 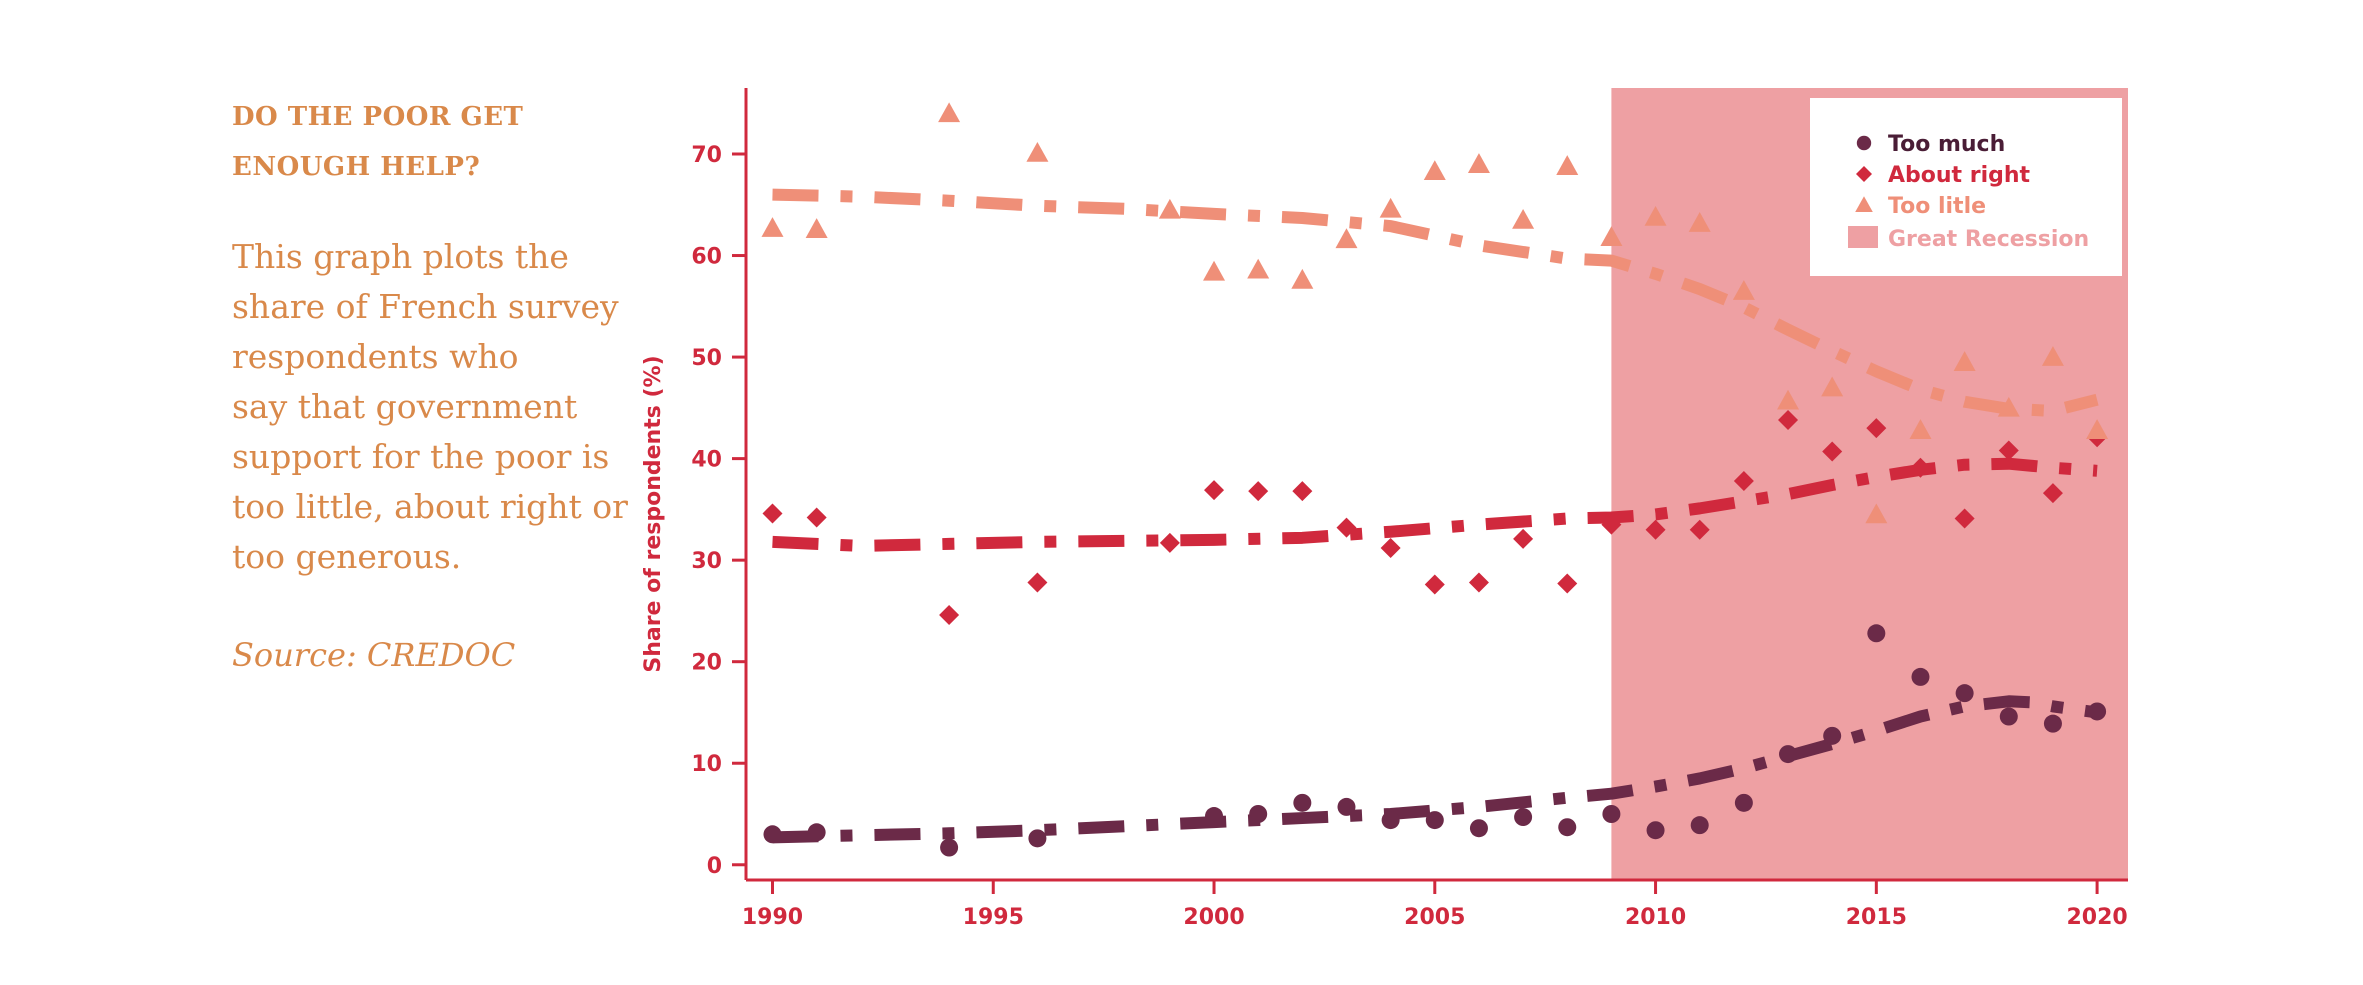 I want to click on heading-line: DO THE POOR GET, so click(x=378, y=117).